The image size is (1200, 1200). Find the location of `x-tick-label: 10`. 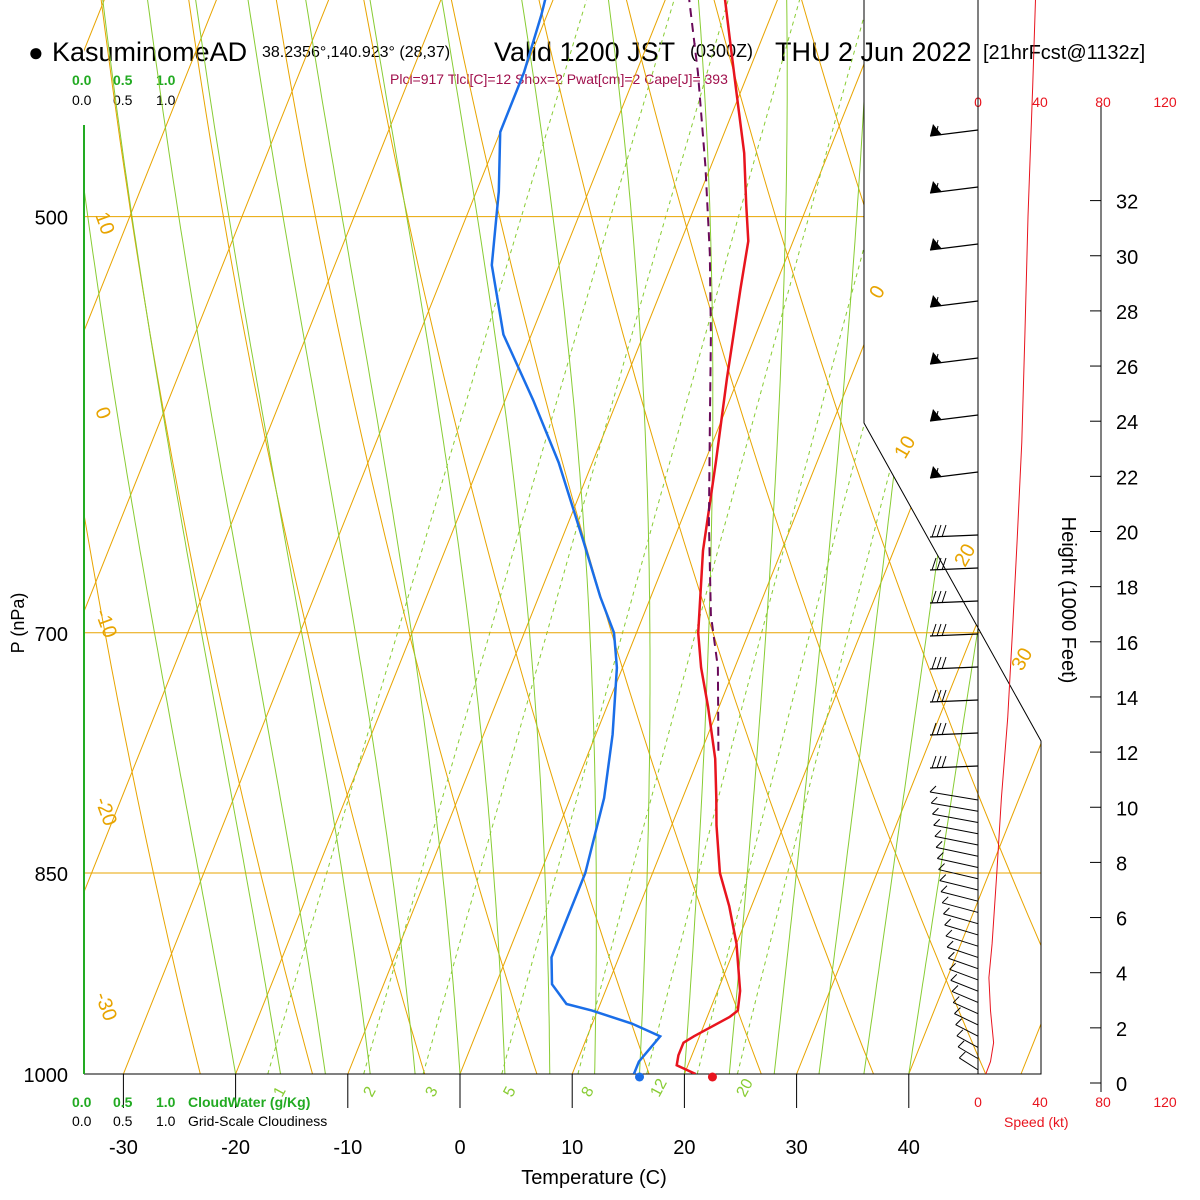

x-tick-label: 10 is located at coordinates (572, 1148).